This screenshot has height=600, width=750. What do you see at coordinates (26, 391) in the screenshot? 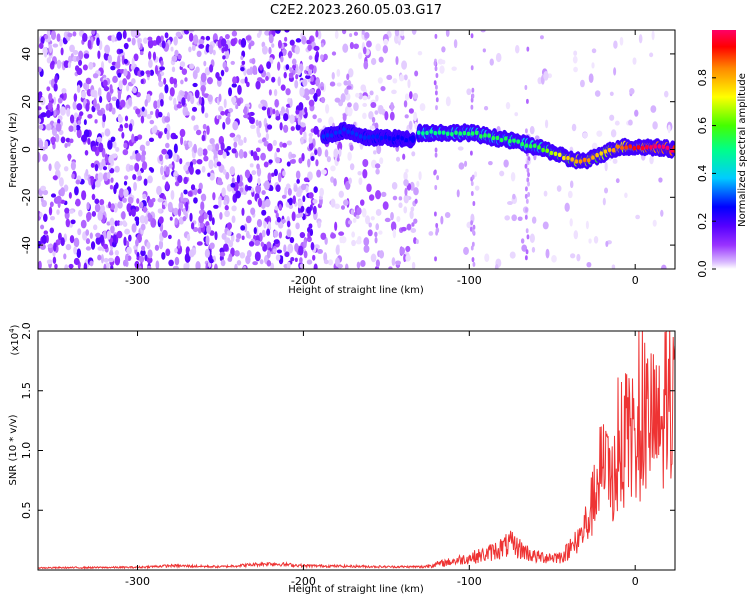
I see `y-tick-label: 1.5` at bounding box center [26, 391].